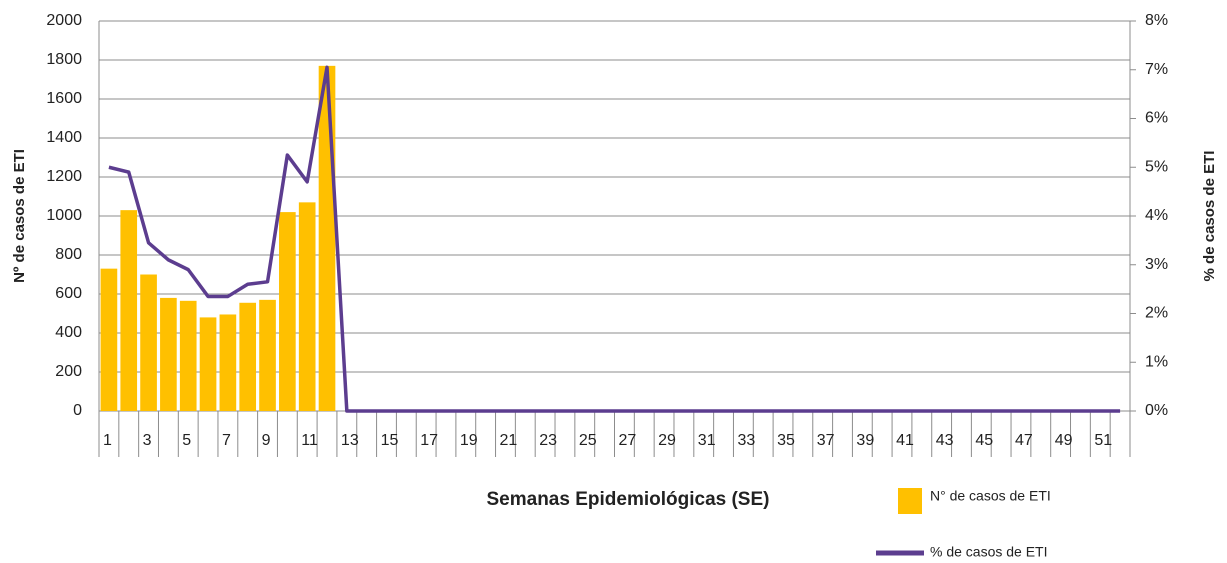 The width and height of the screenshot is (1227, 563). What do you see at coordinates (628, 440) in the screenshot?
I see `x-tick-label: 27` at bounding box center [628, 440].